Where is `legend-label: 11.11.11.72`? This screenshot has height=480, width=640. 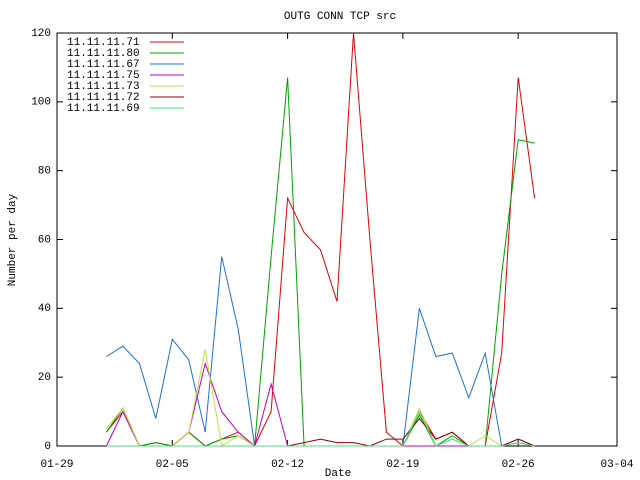
legend-label: 11.11.11.72 is located at coordinates (103, 98).